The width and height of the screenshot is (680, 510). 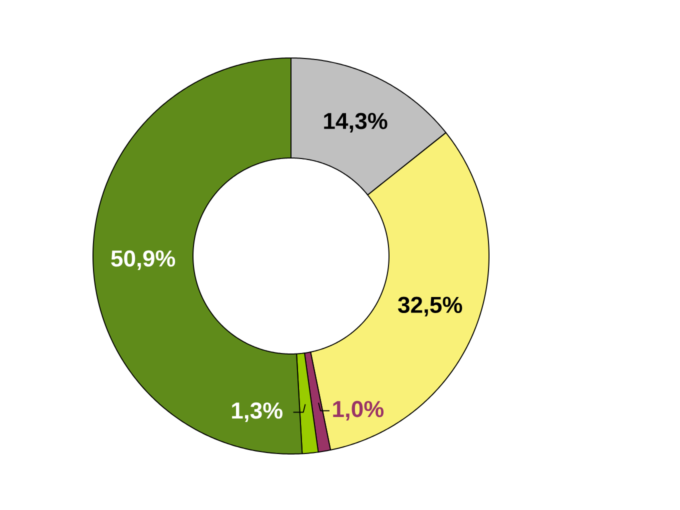 What do you see at coordinates (257, 412) in the screenshot?
I see `data-label: 1,3%` at bounding box center [257, 412].